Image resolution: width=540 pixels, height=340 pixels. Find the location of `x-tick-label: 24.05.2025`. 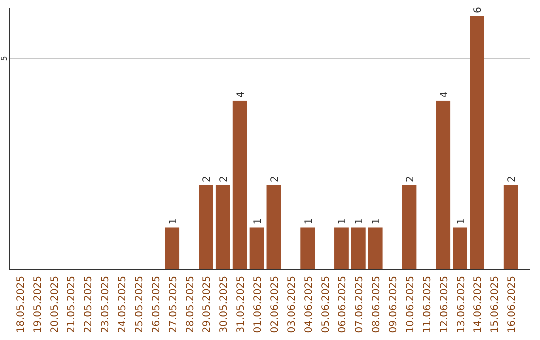

x-tick-label: 24.05.2025 is located at coordinates (123, 305).